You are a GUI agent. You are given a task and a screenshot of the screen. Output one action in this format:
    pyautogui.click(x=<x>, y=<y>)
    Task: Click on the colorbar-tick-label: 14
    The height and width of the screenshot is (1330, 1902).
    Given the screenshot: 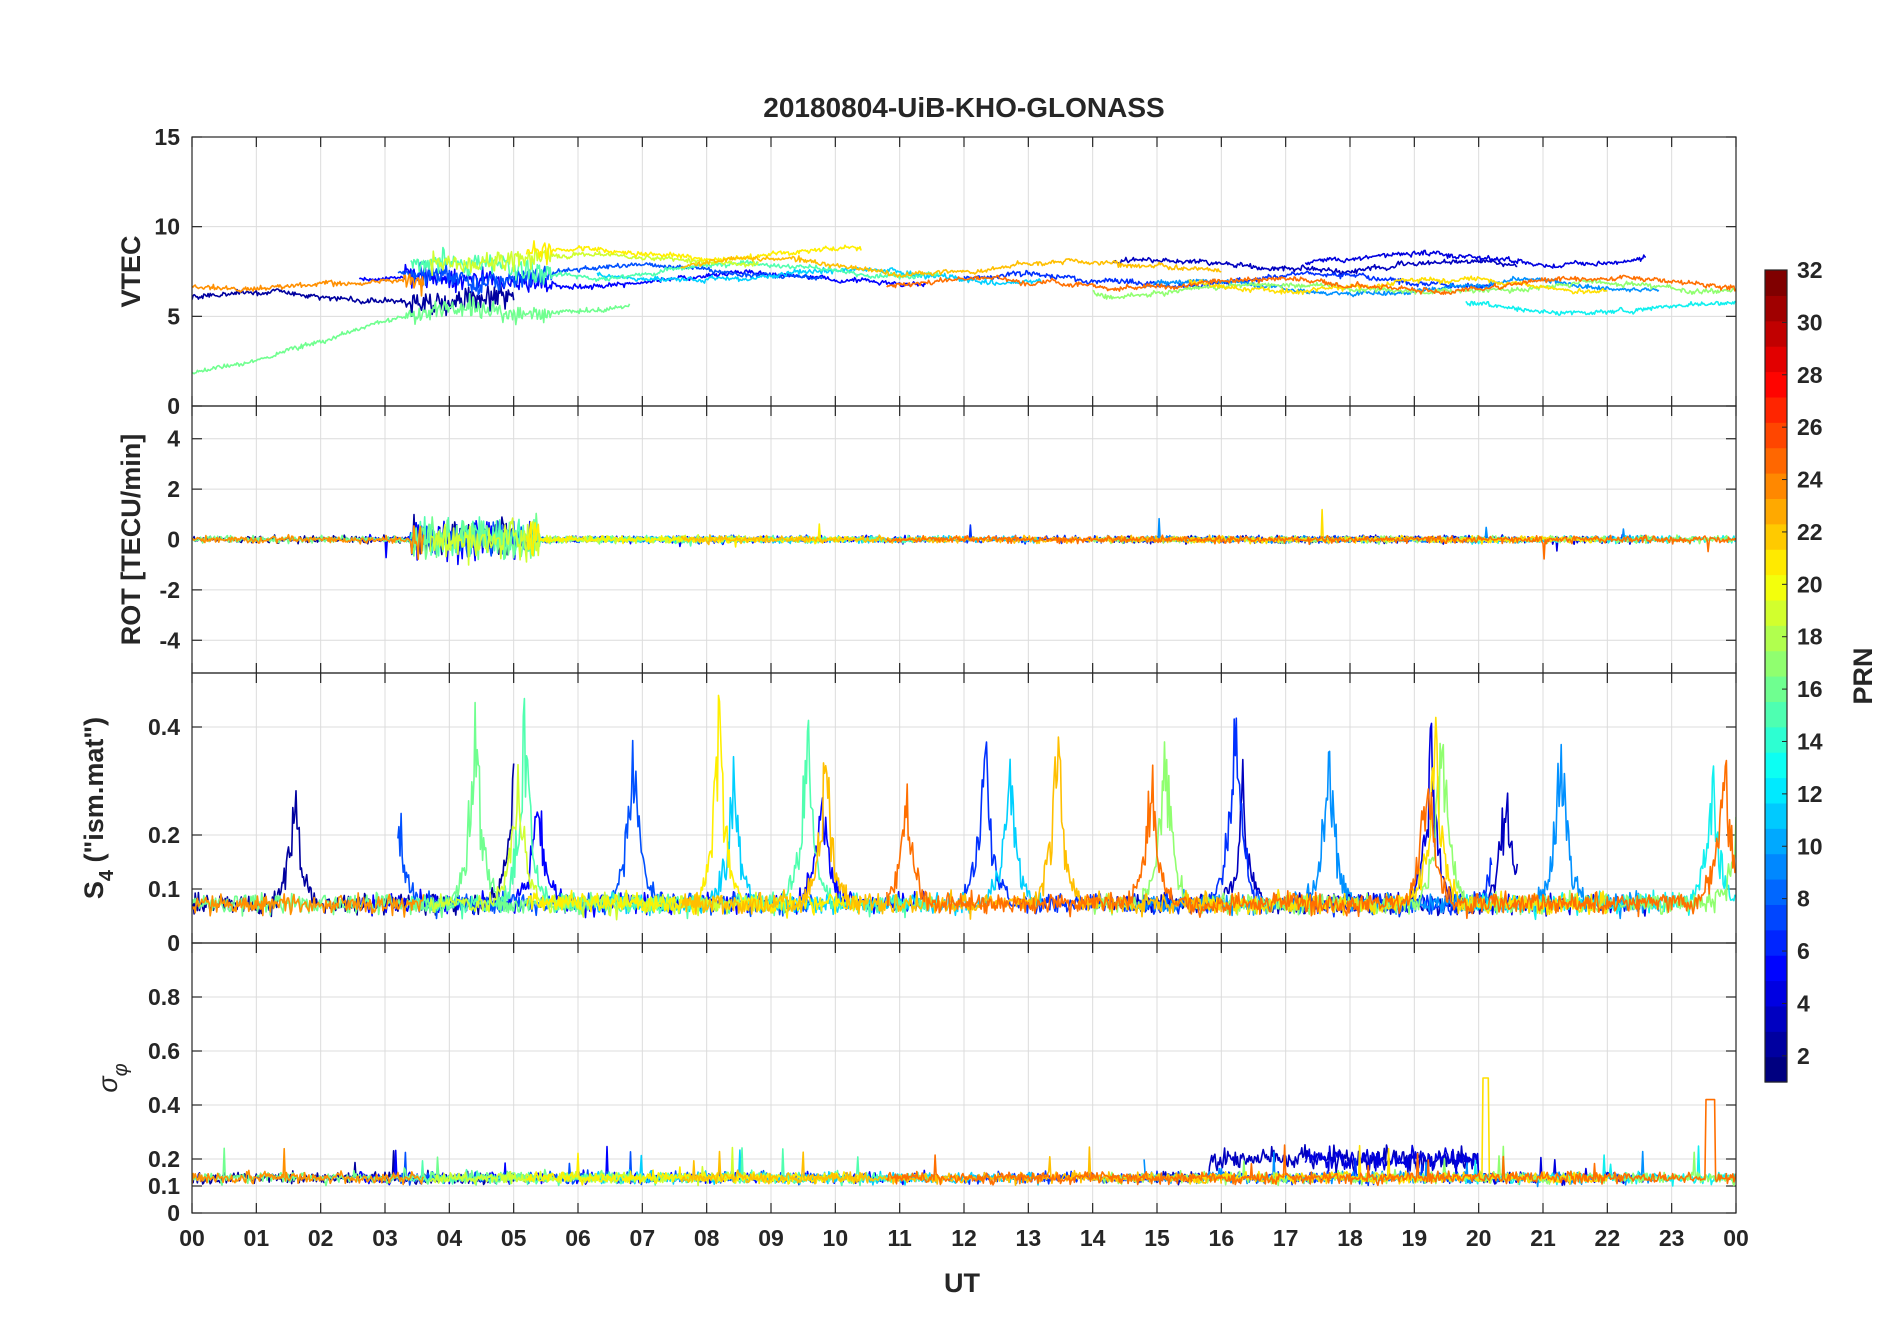 What is the action you would take?
    pyautogui.click(x=1810, y=741)
    